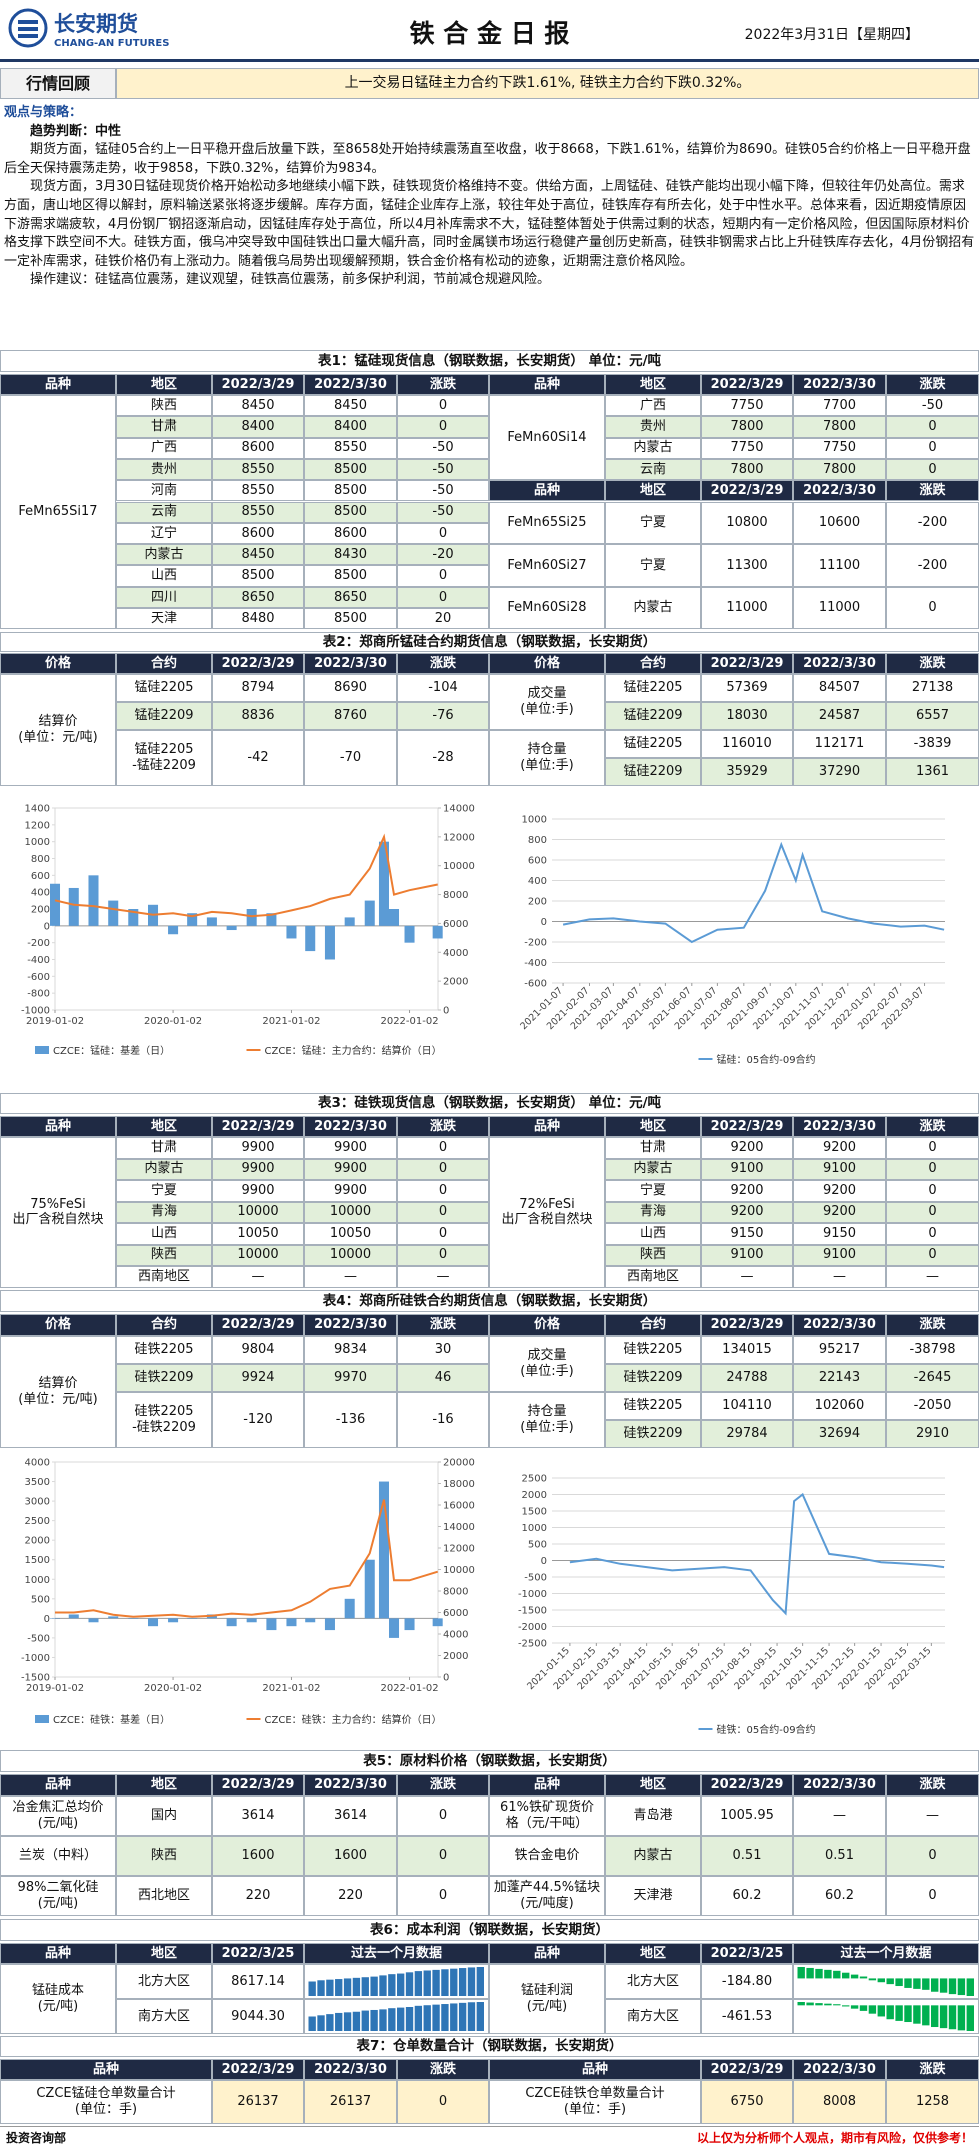 The image size is (979, 2146). I want to click on value-cell: 11300, so click(747, 565).